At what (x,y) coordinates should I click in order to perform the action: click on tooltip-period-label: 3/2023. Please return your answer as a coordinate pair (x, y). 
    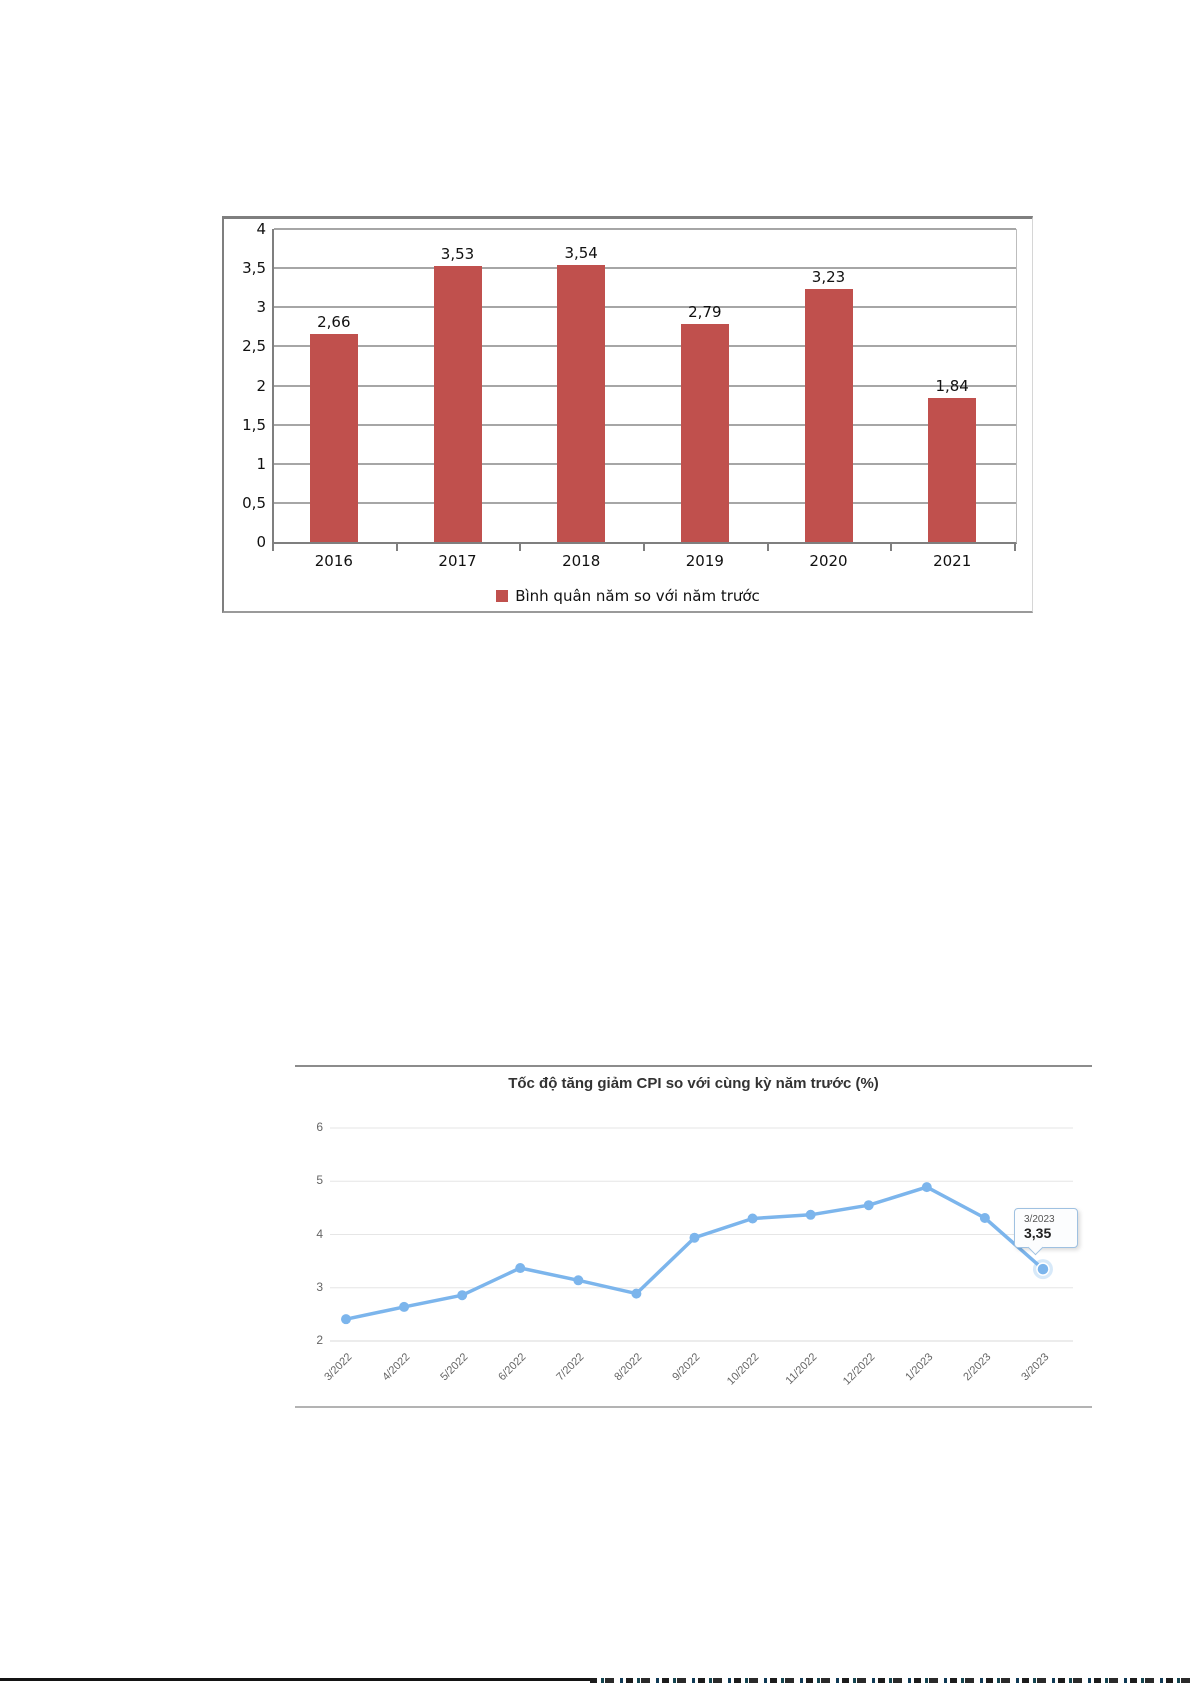
    Looking at the image, I should click on (1039, 1219).